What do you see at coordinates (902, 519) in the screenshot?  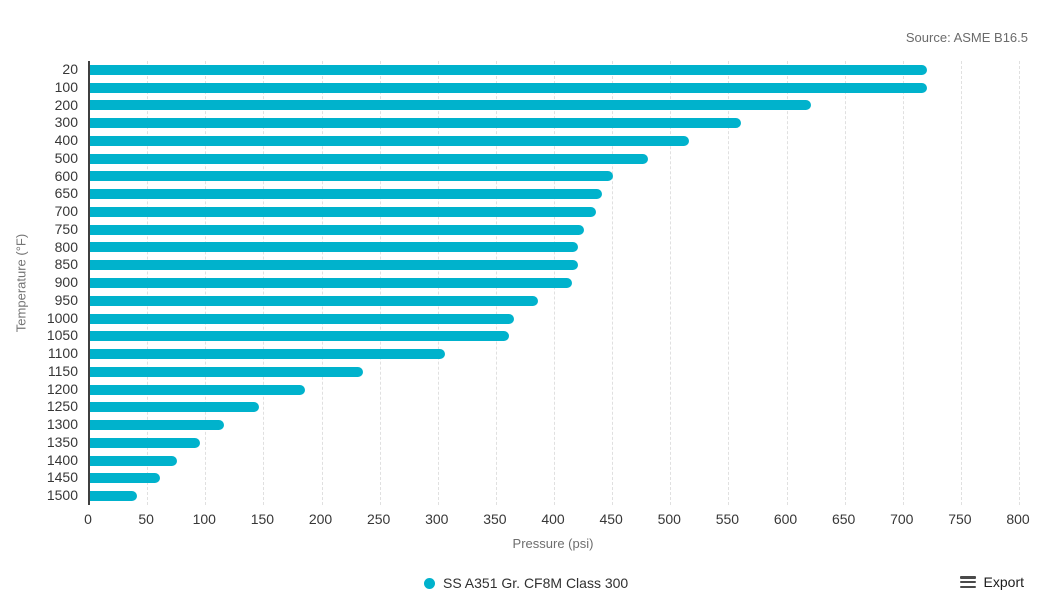 I see `x-tick-label: 700` at bounding box center [902, 519].